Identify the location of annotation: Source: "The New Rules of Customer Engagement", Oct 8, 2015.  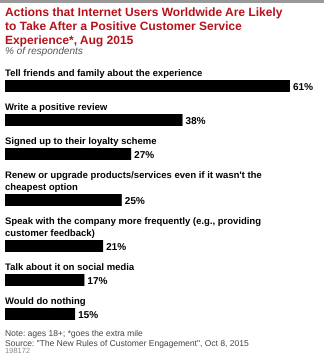
(127, 343).